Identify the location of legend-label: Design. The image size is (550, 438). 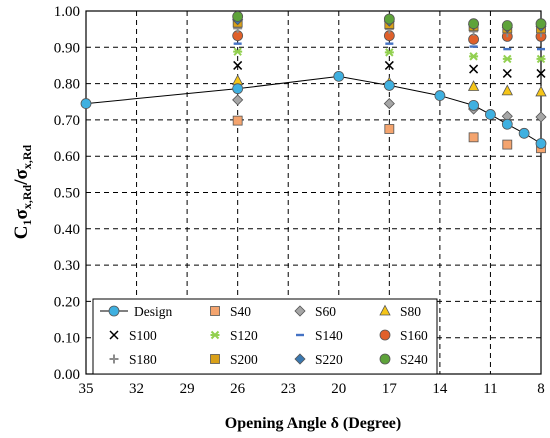
(153, 311).